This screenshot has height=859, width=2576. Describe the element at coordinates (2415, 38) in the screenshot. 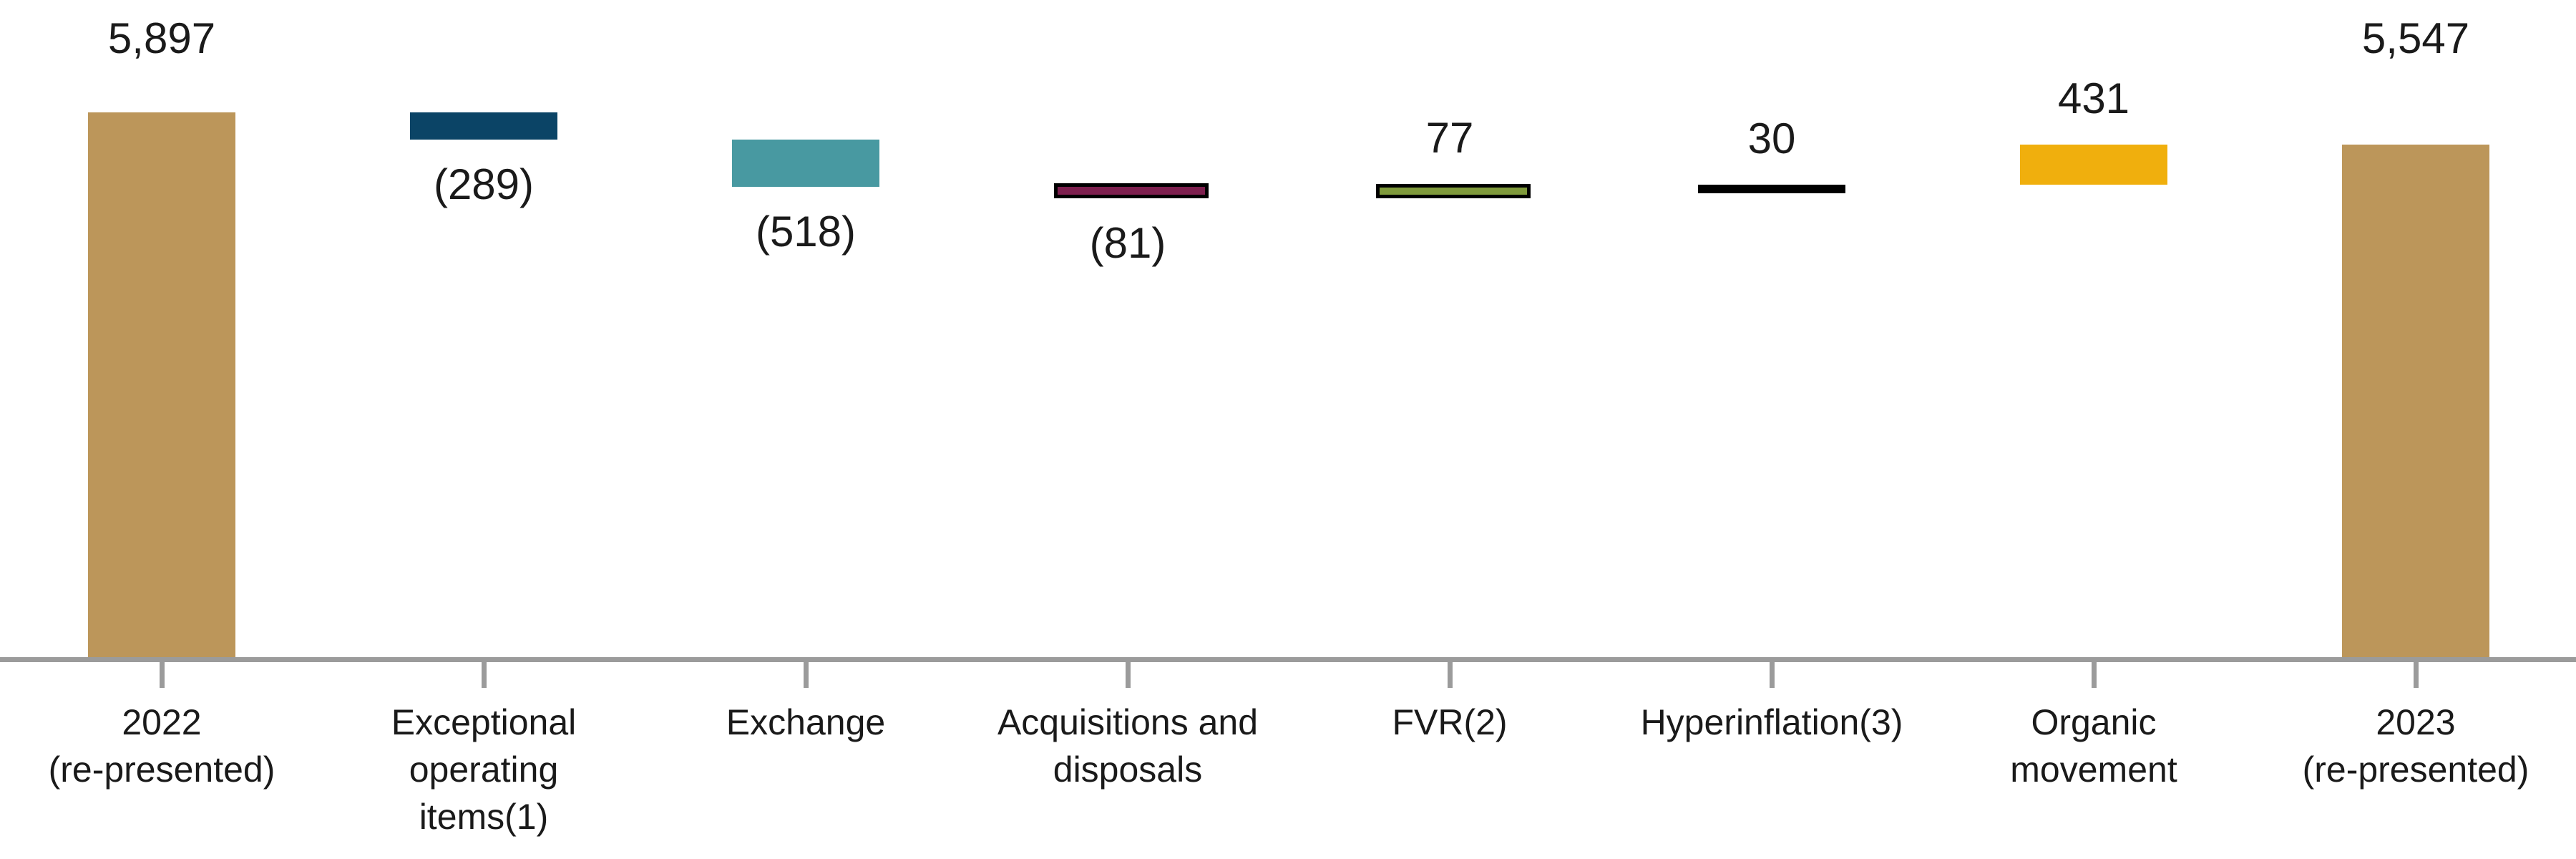

I see `value-label-2023-re-presented: 5,547` at that location.